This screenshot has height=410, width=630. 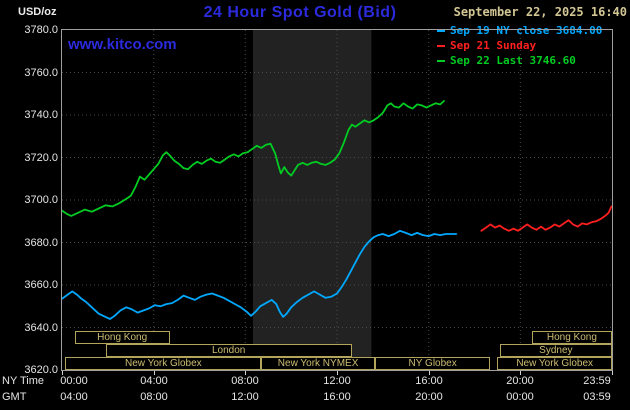 I want to click on legend-item: Sep 22 Last 3746.60, so click(x=519, y=61).